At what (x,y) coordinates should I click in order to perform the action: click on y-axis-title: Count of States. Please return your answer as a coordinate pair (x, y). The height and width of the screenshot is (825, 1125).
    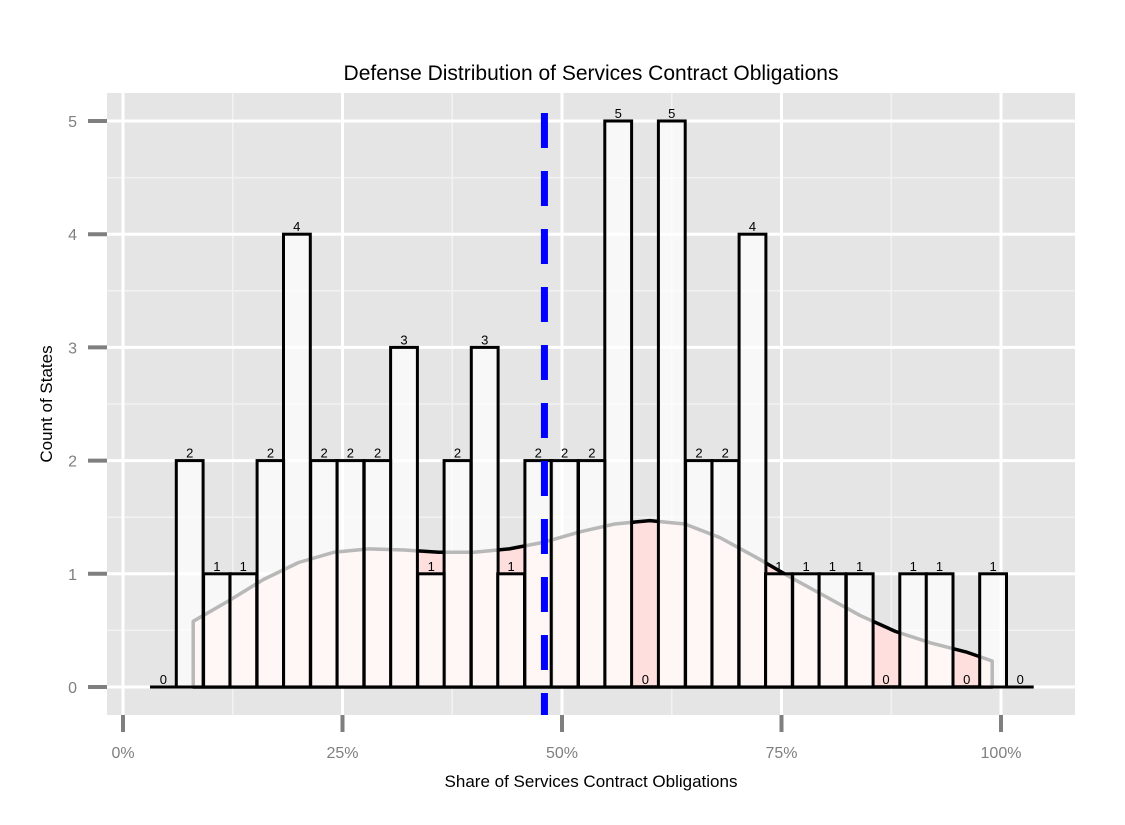
    Looking at the image, I should click on (46, 403).